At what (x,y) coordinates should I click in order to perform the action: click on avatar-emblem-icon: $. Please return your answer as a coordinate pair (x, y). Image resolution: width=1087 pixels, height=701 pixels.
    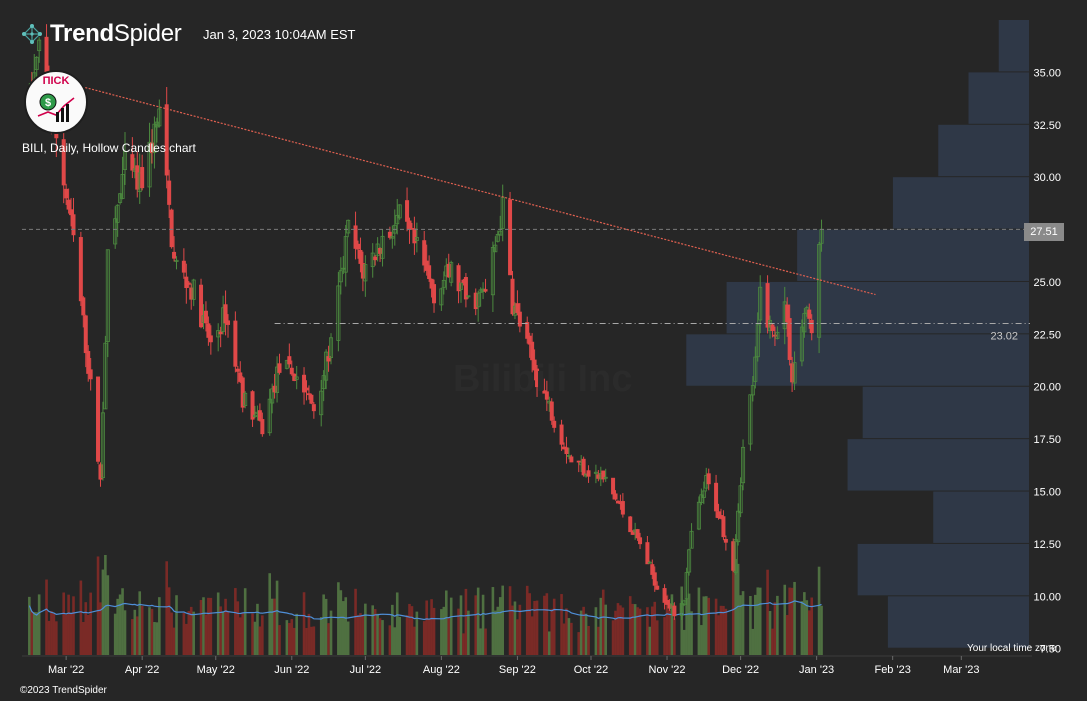
    Looking at the image, I should click on (56, 107).